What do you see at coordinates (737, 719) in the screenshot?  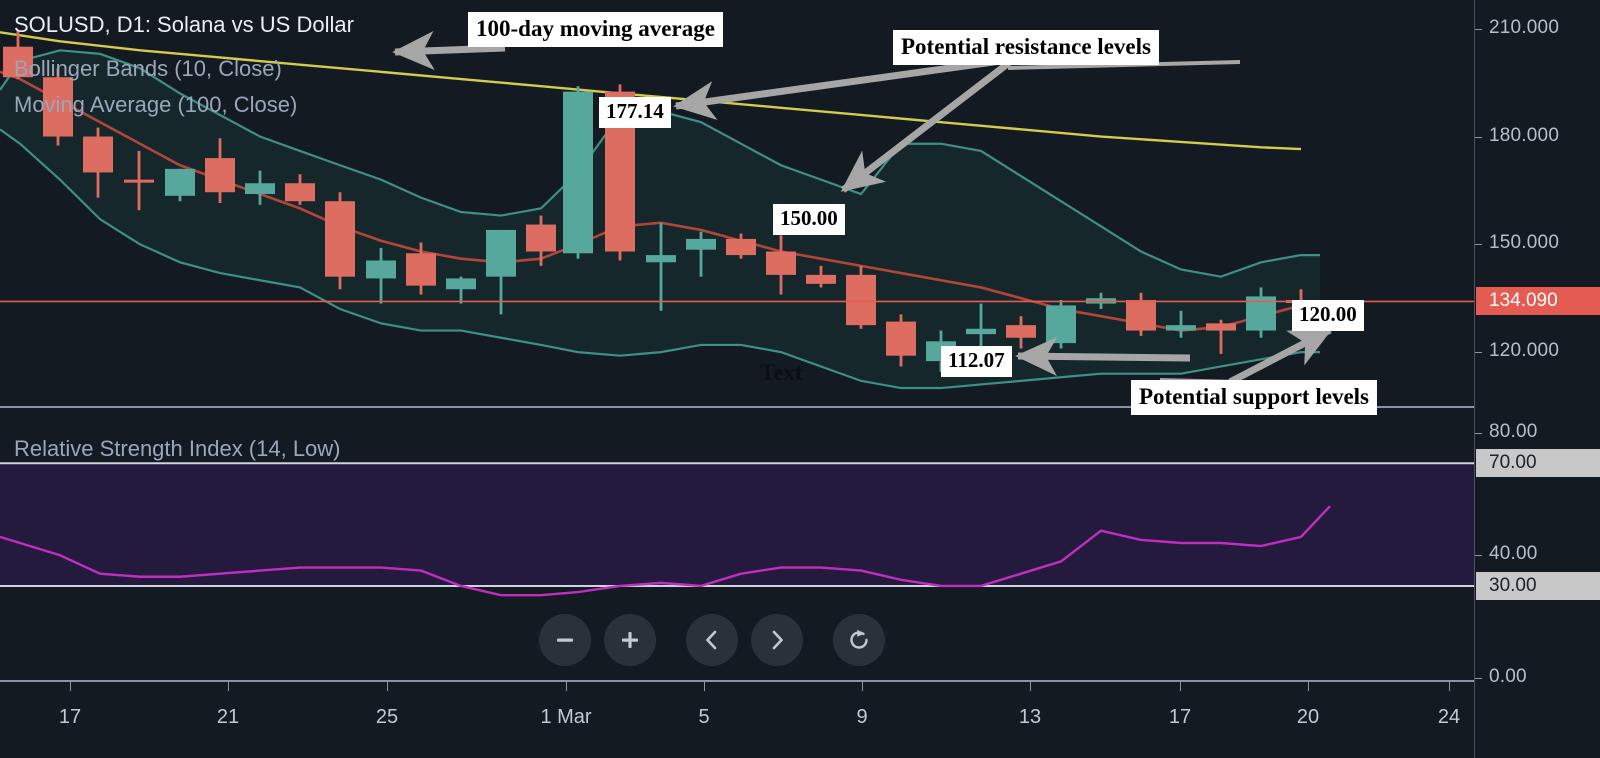 I see `time-axis: 17 21 25 1 Mar 5 9 13 17 20 24` at bounding box center [737, 719].